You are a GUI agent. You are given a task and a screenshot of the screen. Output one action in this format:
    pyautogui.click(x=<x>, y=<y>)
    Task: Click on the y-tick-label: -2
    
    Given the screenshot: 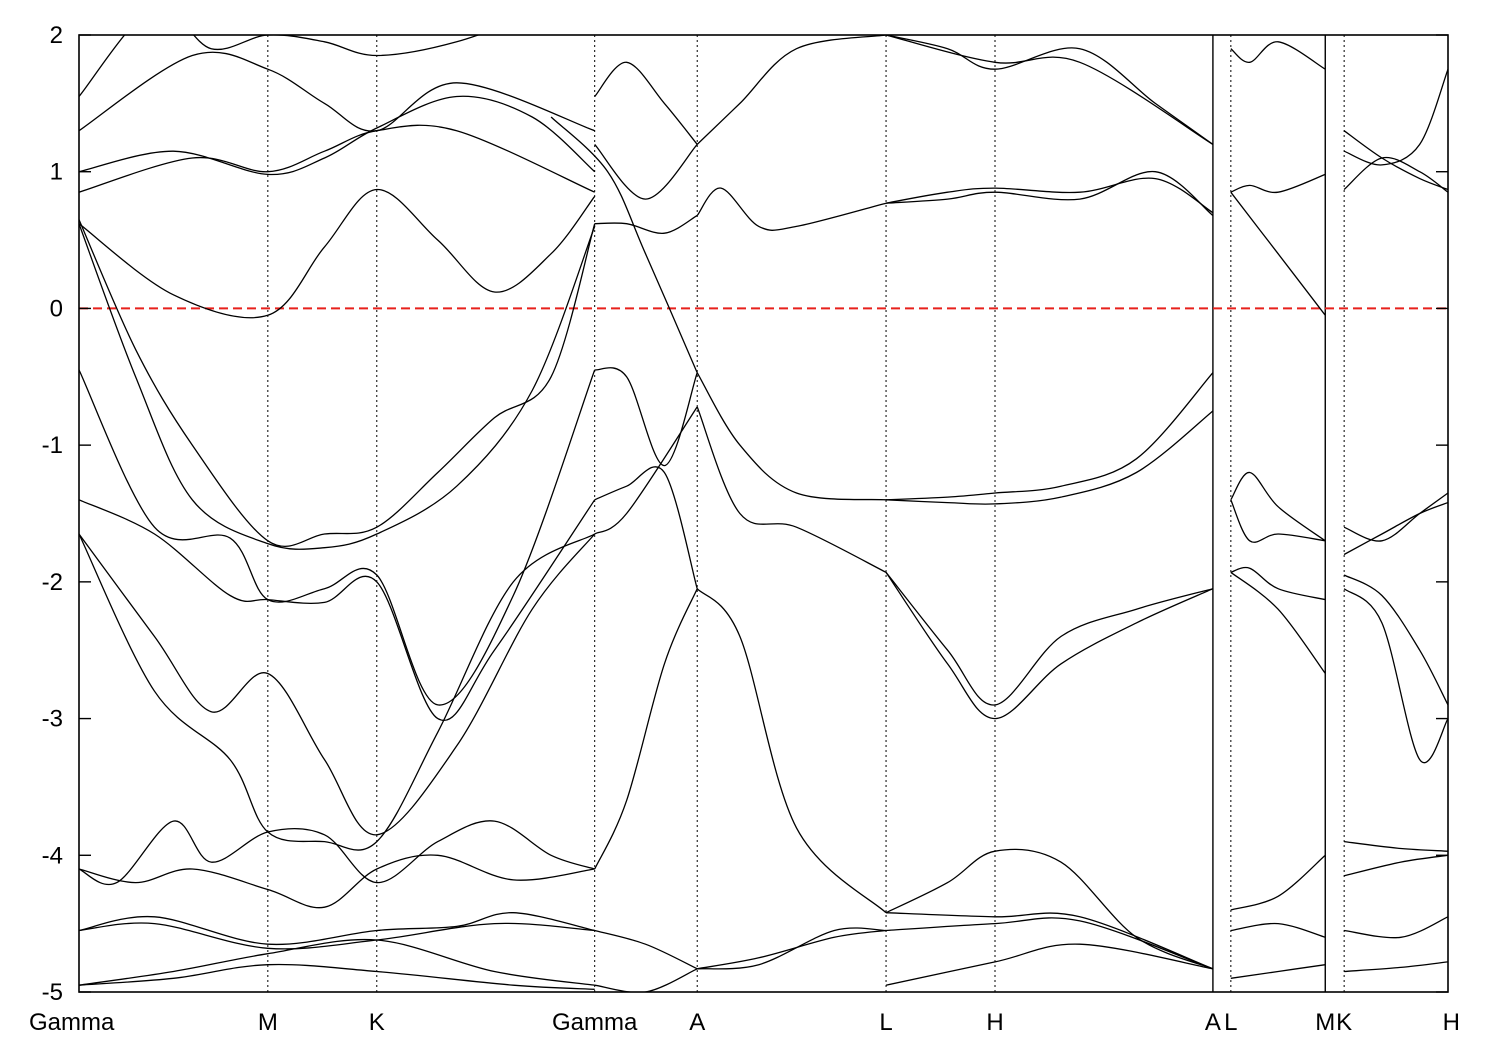 What is the action you would take?
    pyautogui.click(x=52, y=582)
    